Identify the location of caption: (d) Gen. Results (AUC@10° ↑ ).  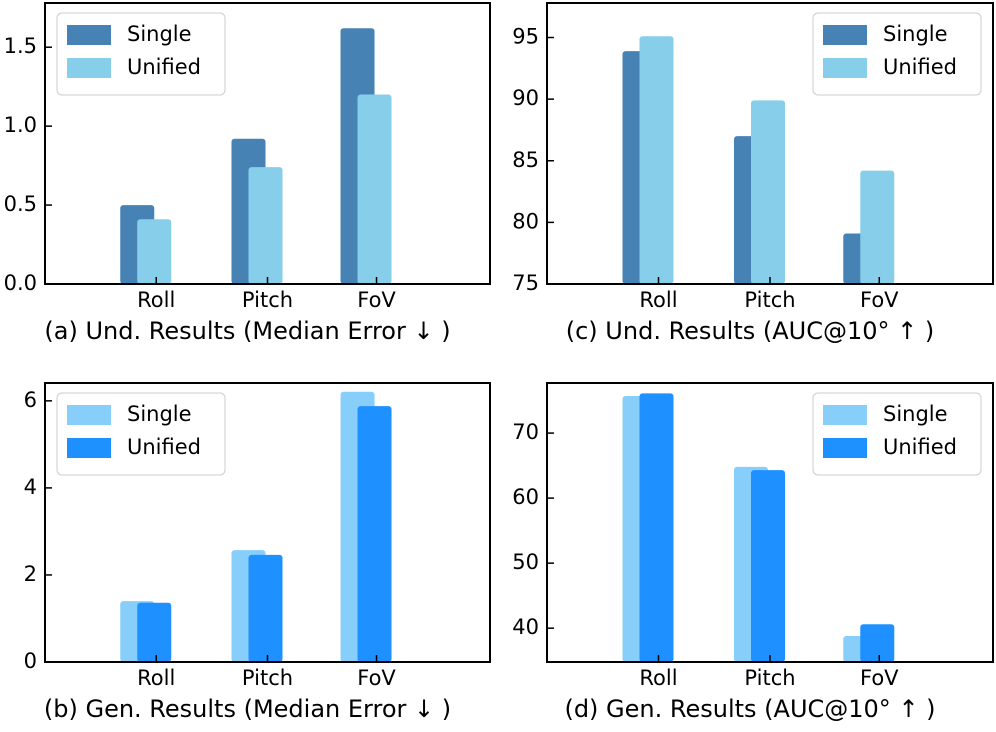
(749, 709).